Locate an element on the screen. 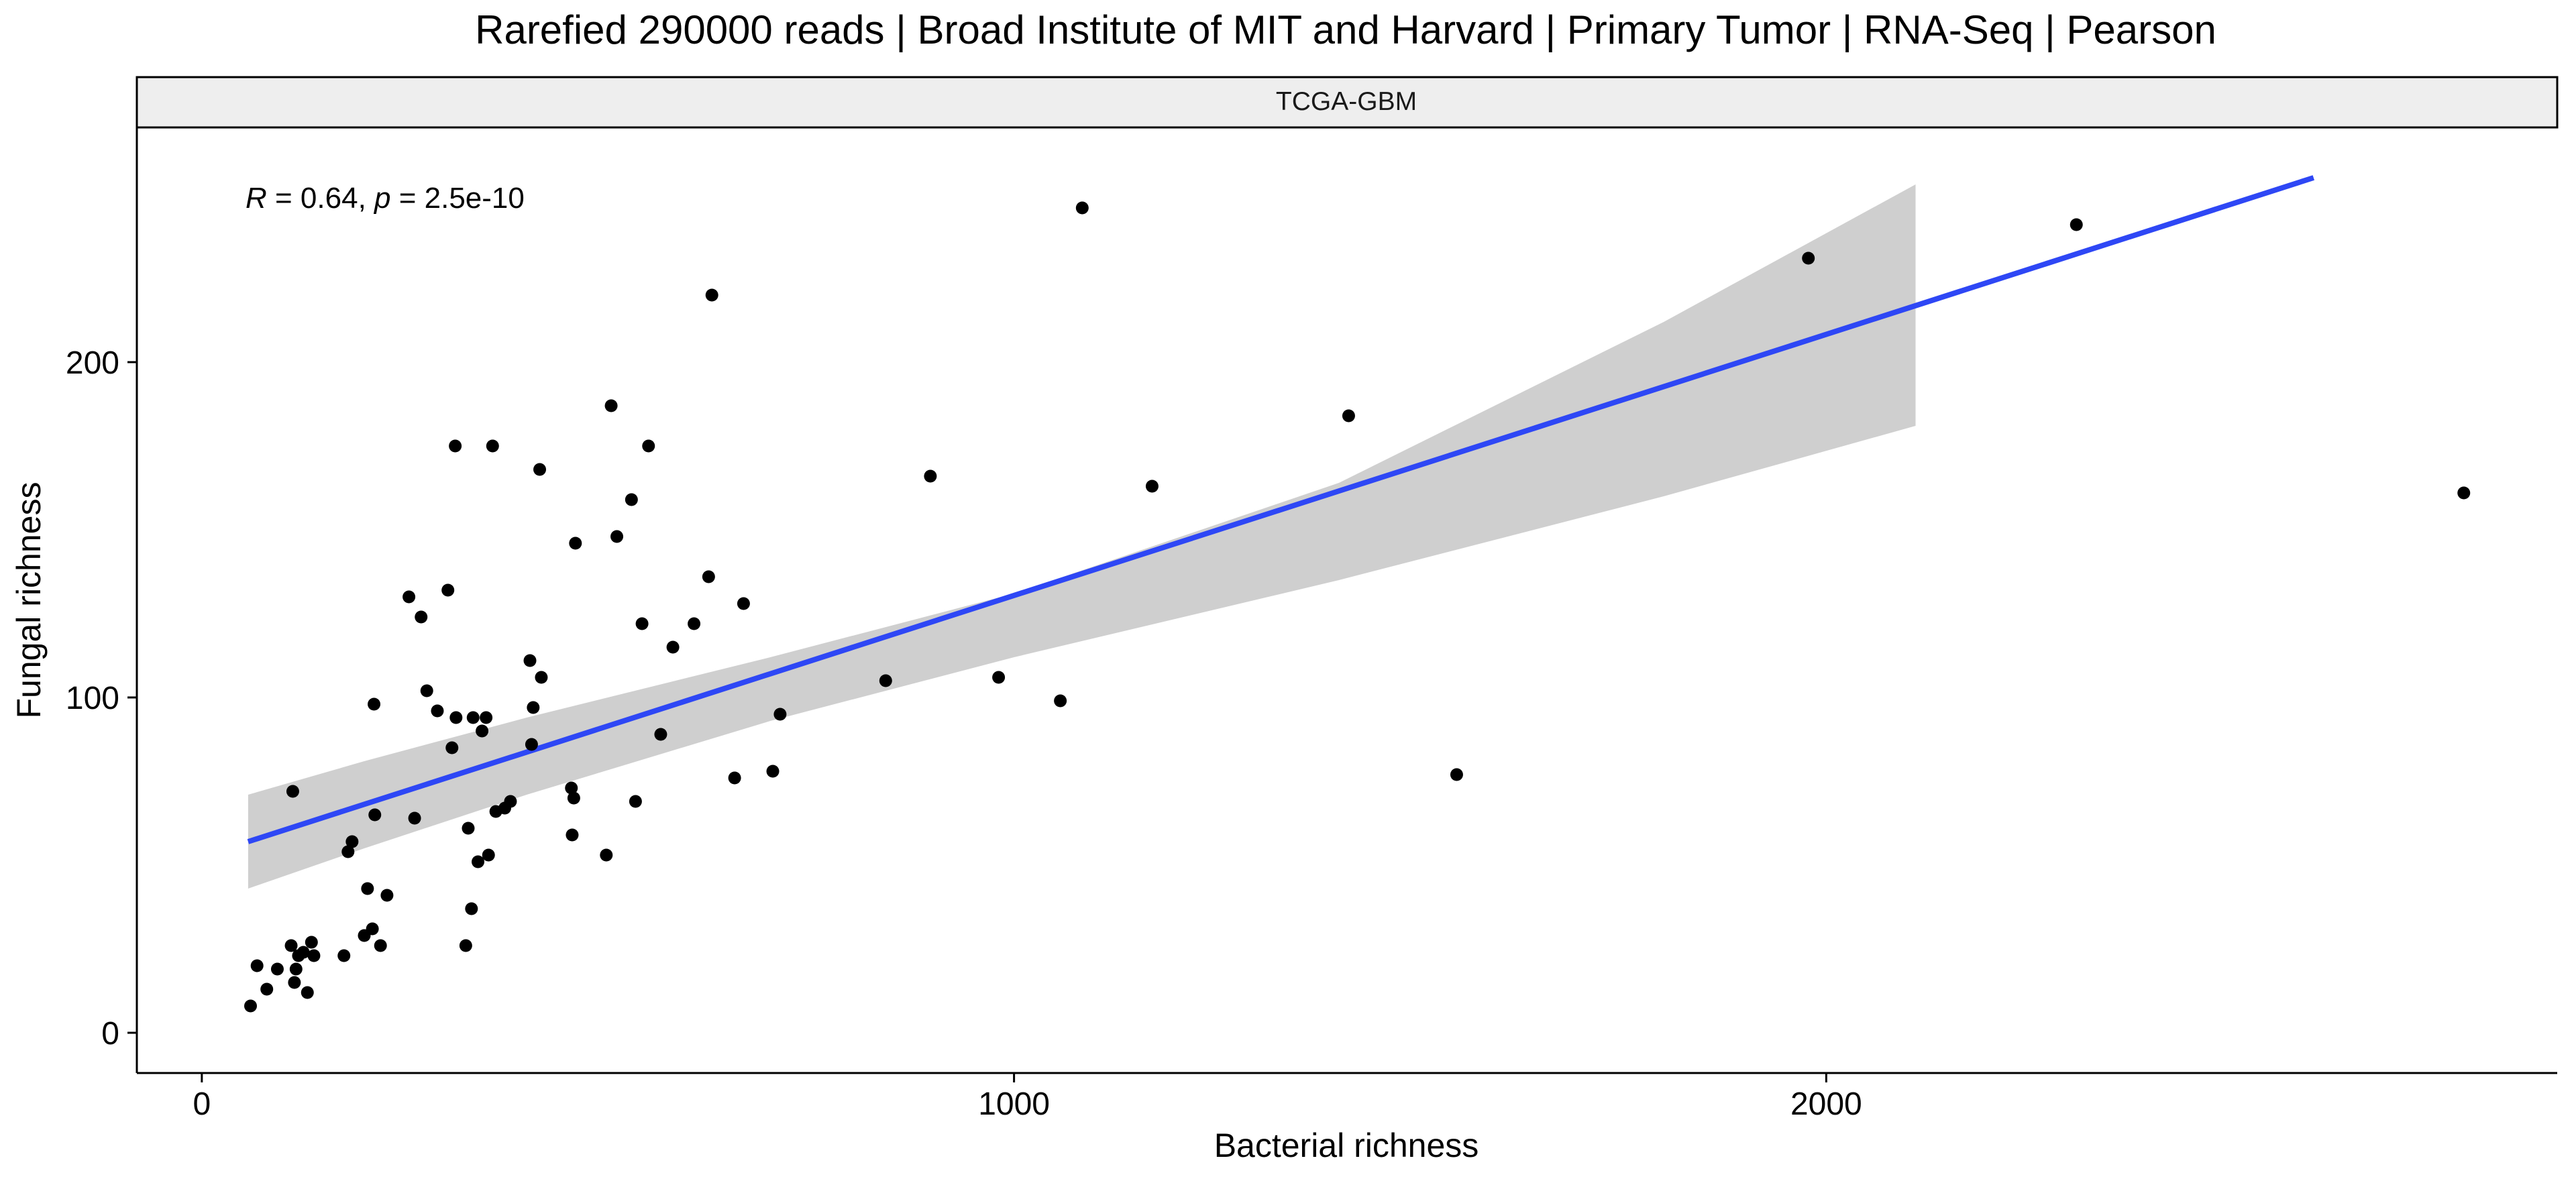 The width and height of the screenshot is (2576, 1183). x-tick-label: 1000 is located at coordinates (1014, 1104).